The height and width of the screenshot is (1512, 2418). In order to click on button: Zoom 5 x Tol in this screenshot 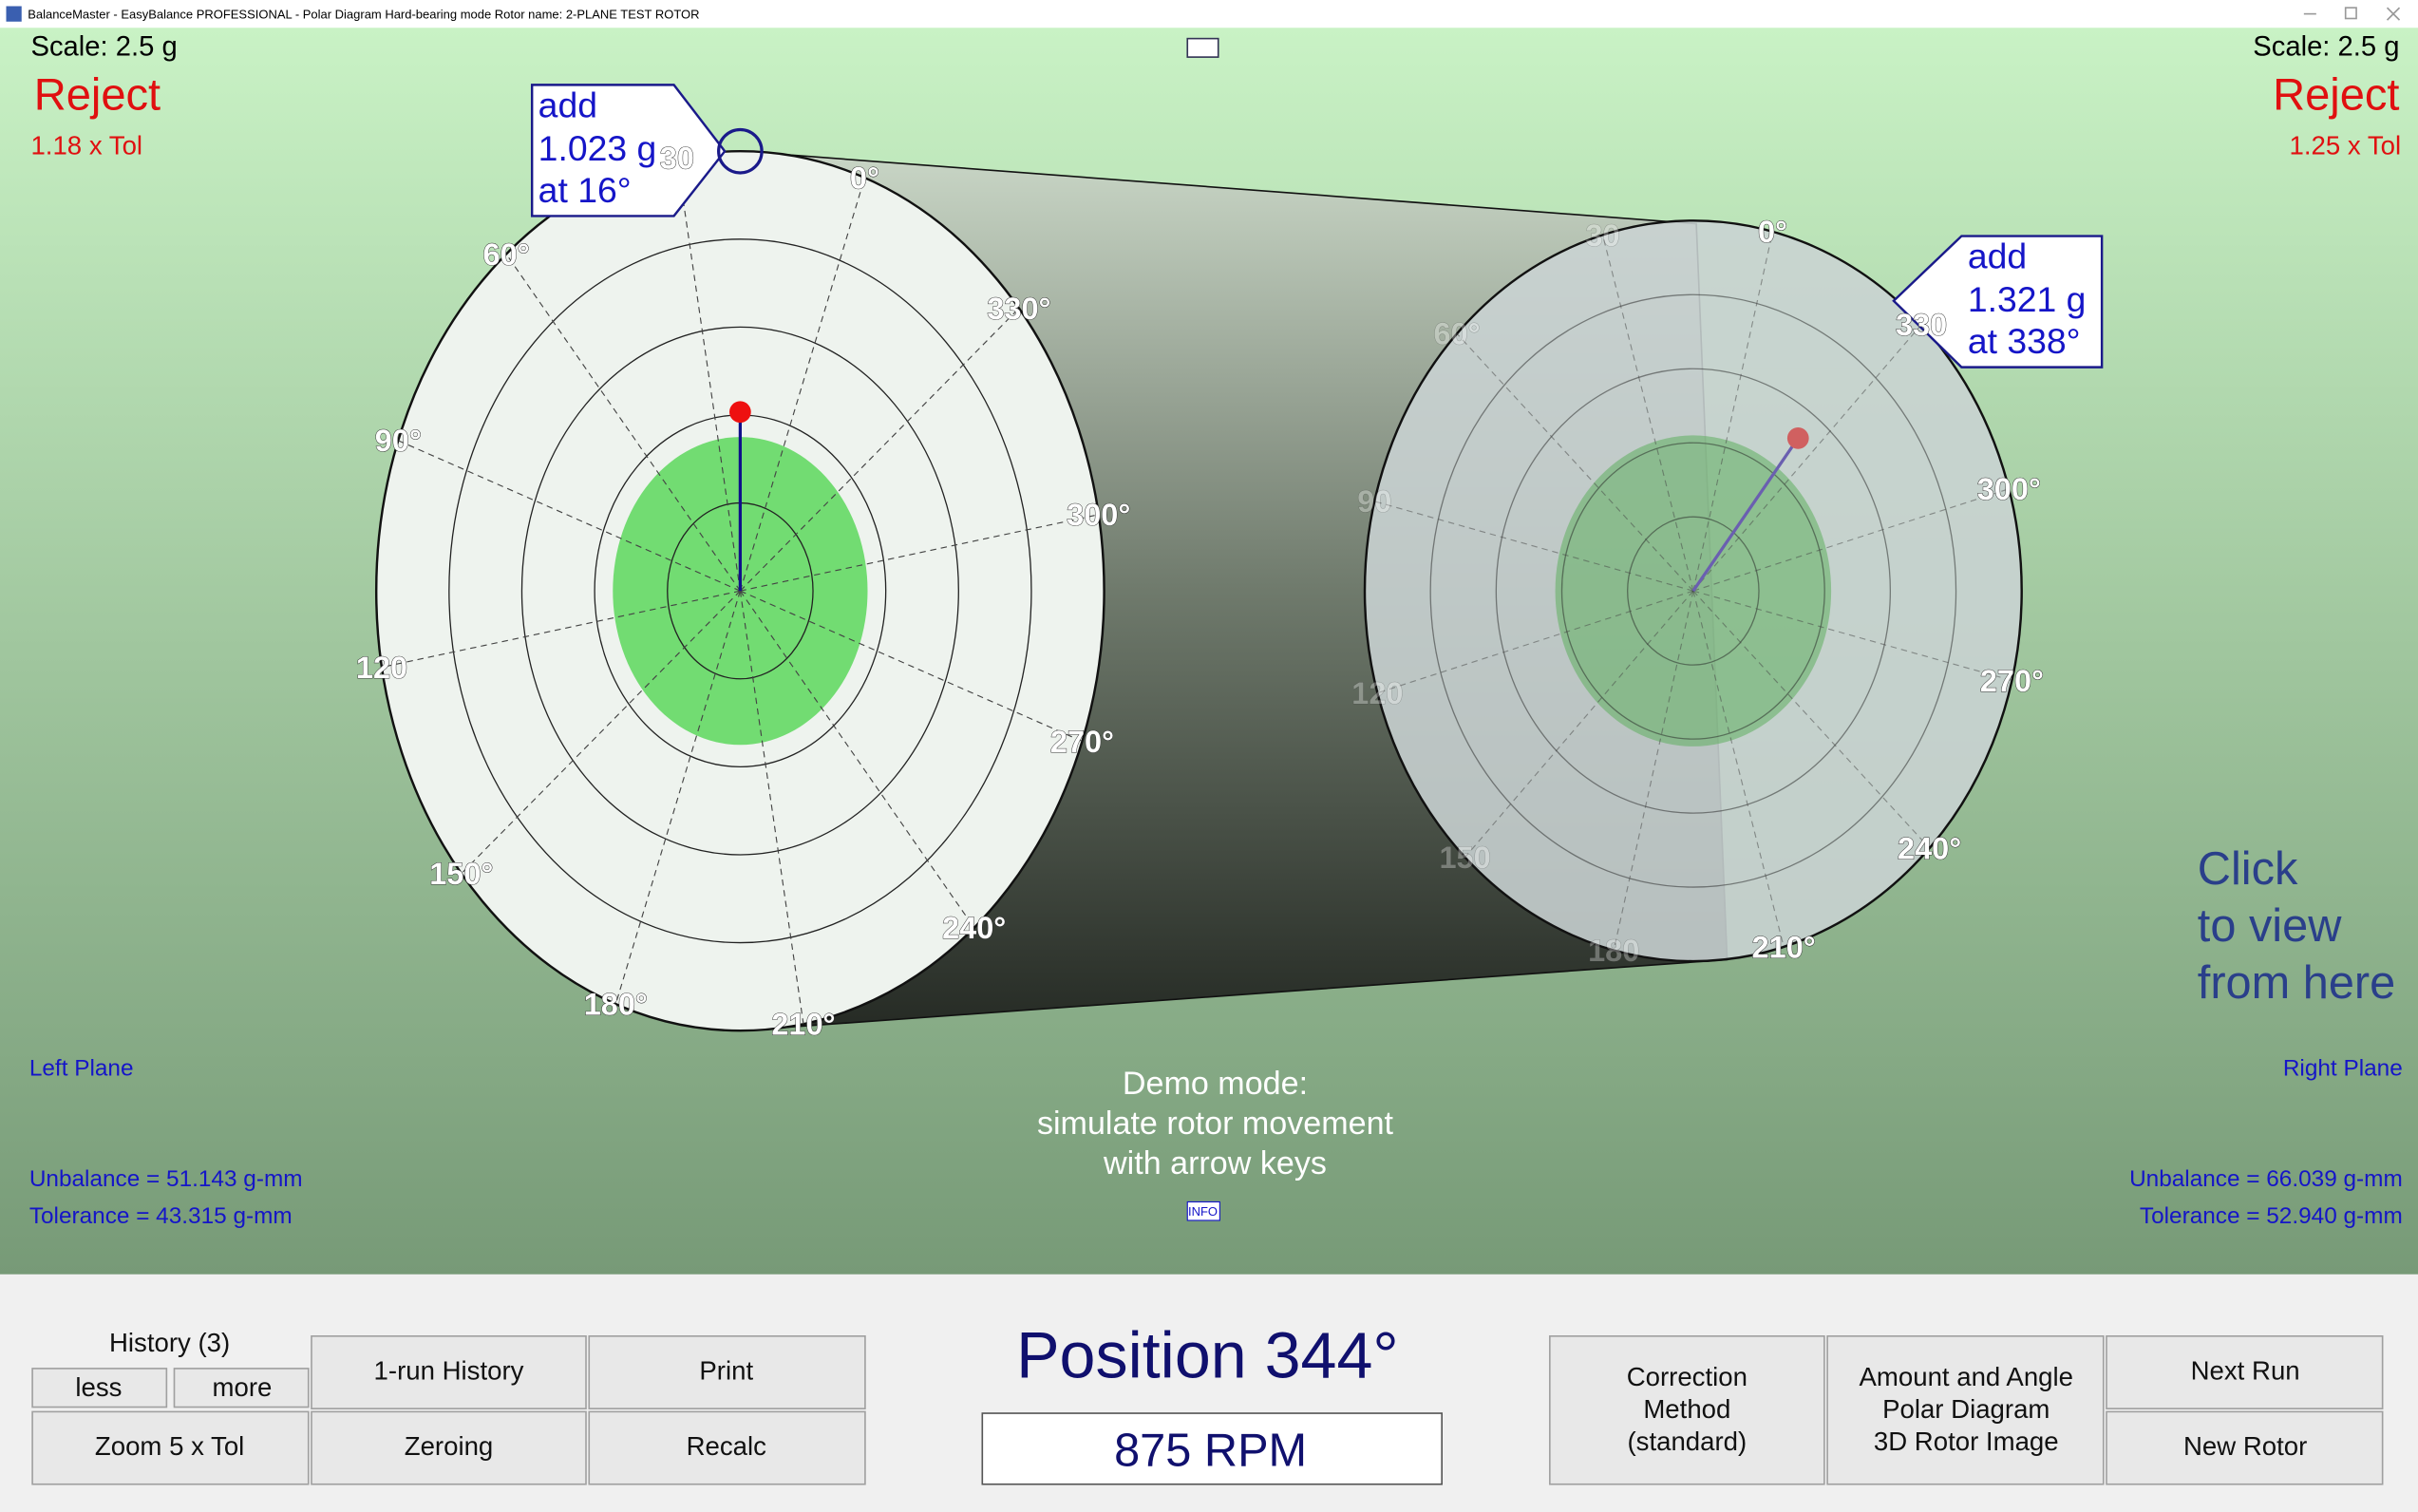, I will do `click(170, 1447)`.